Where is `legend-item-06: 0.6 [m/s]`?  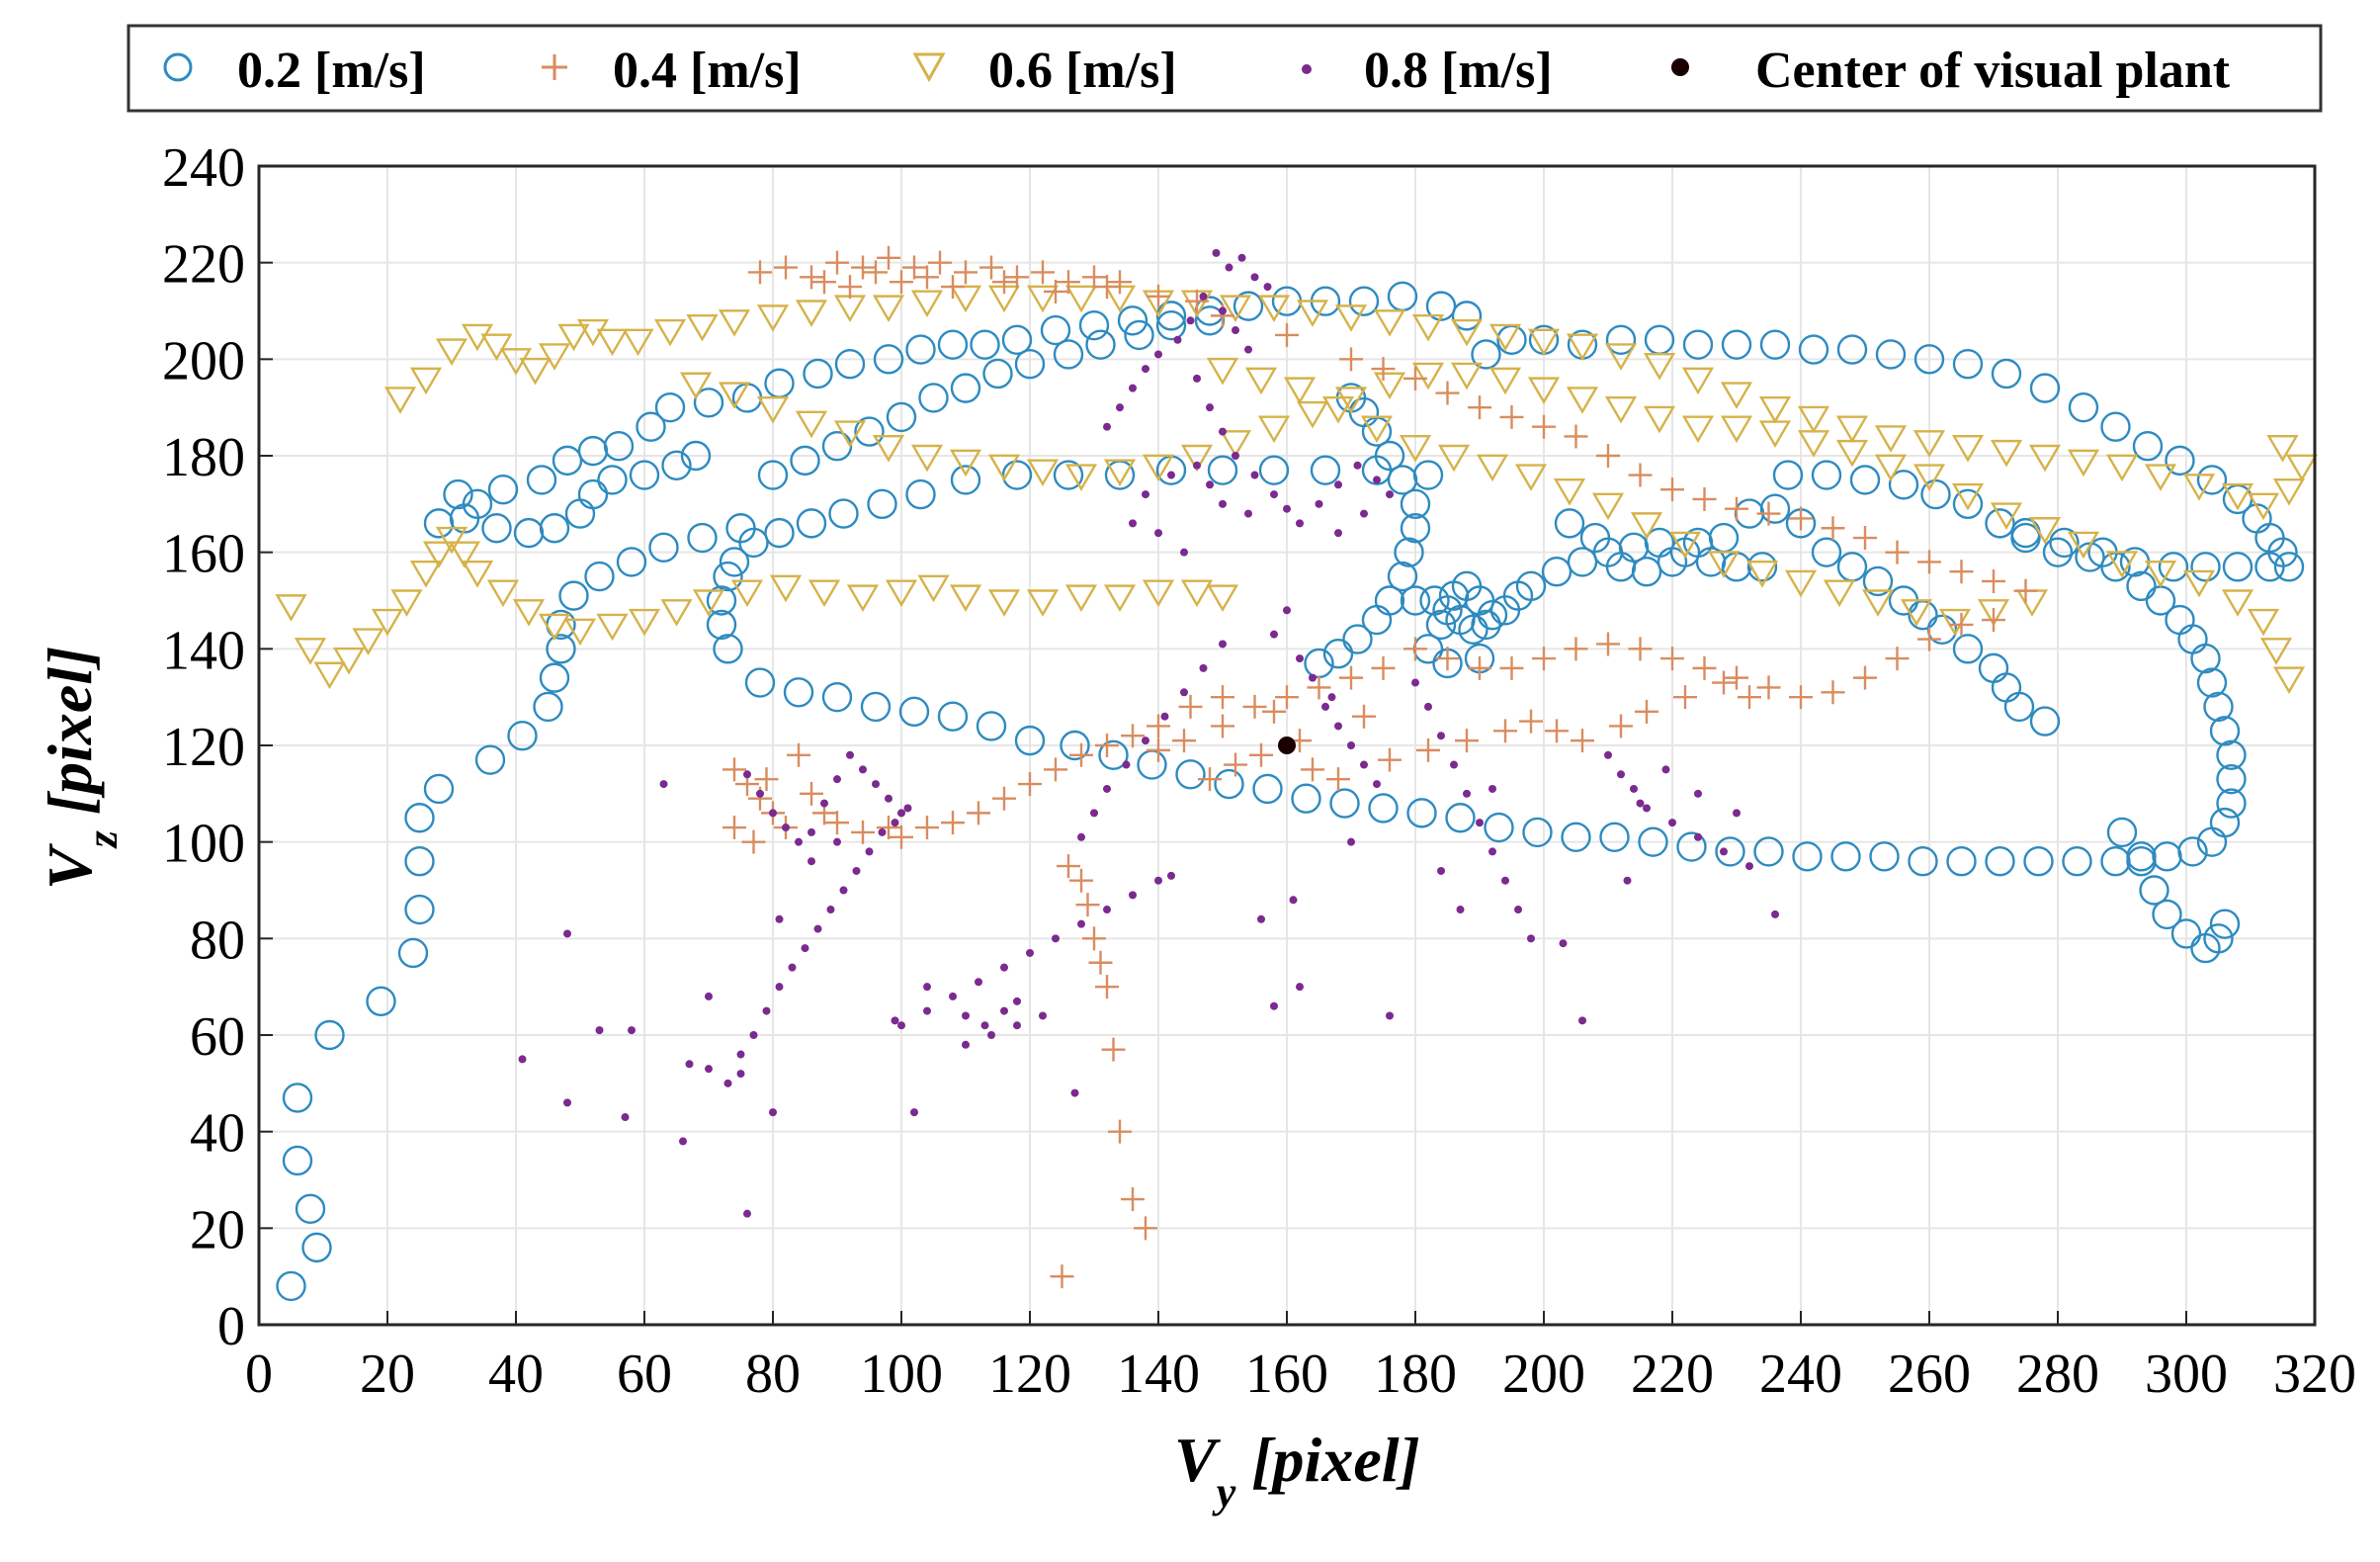
legend-item-06: 0.6 [m/s] is located at coordinates (1044, 71).